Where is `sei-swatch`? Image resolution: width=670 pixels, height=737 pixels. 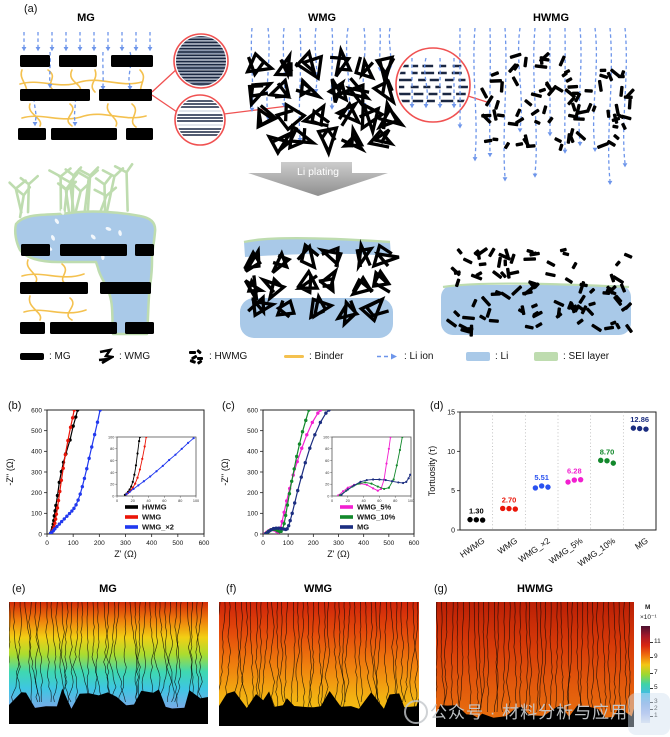 sei-swatch is located at coordinates (546, 356).